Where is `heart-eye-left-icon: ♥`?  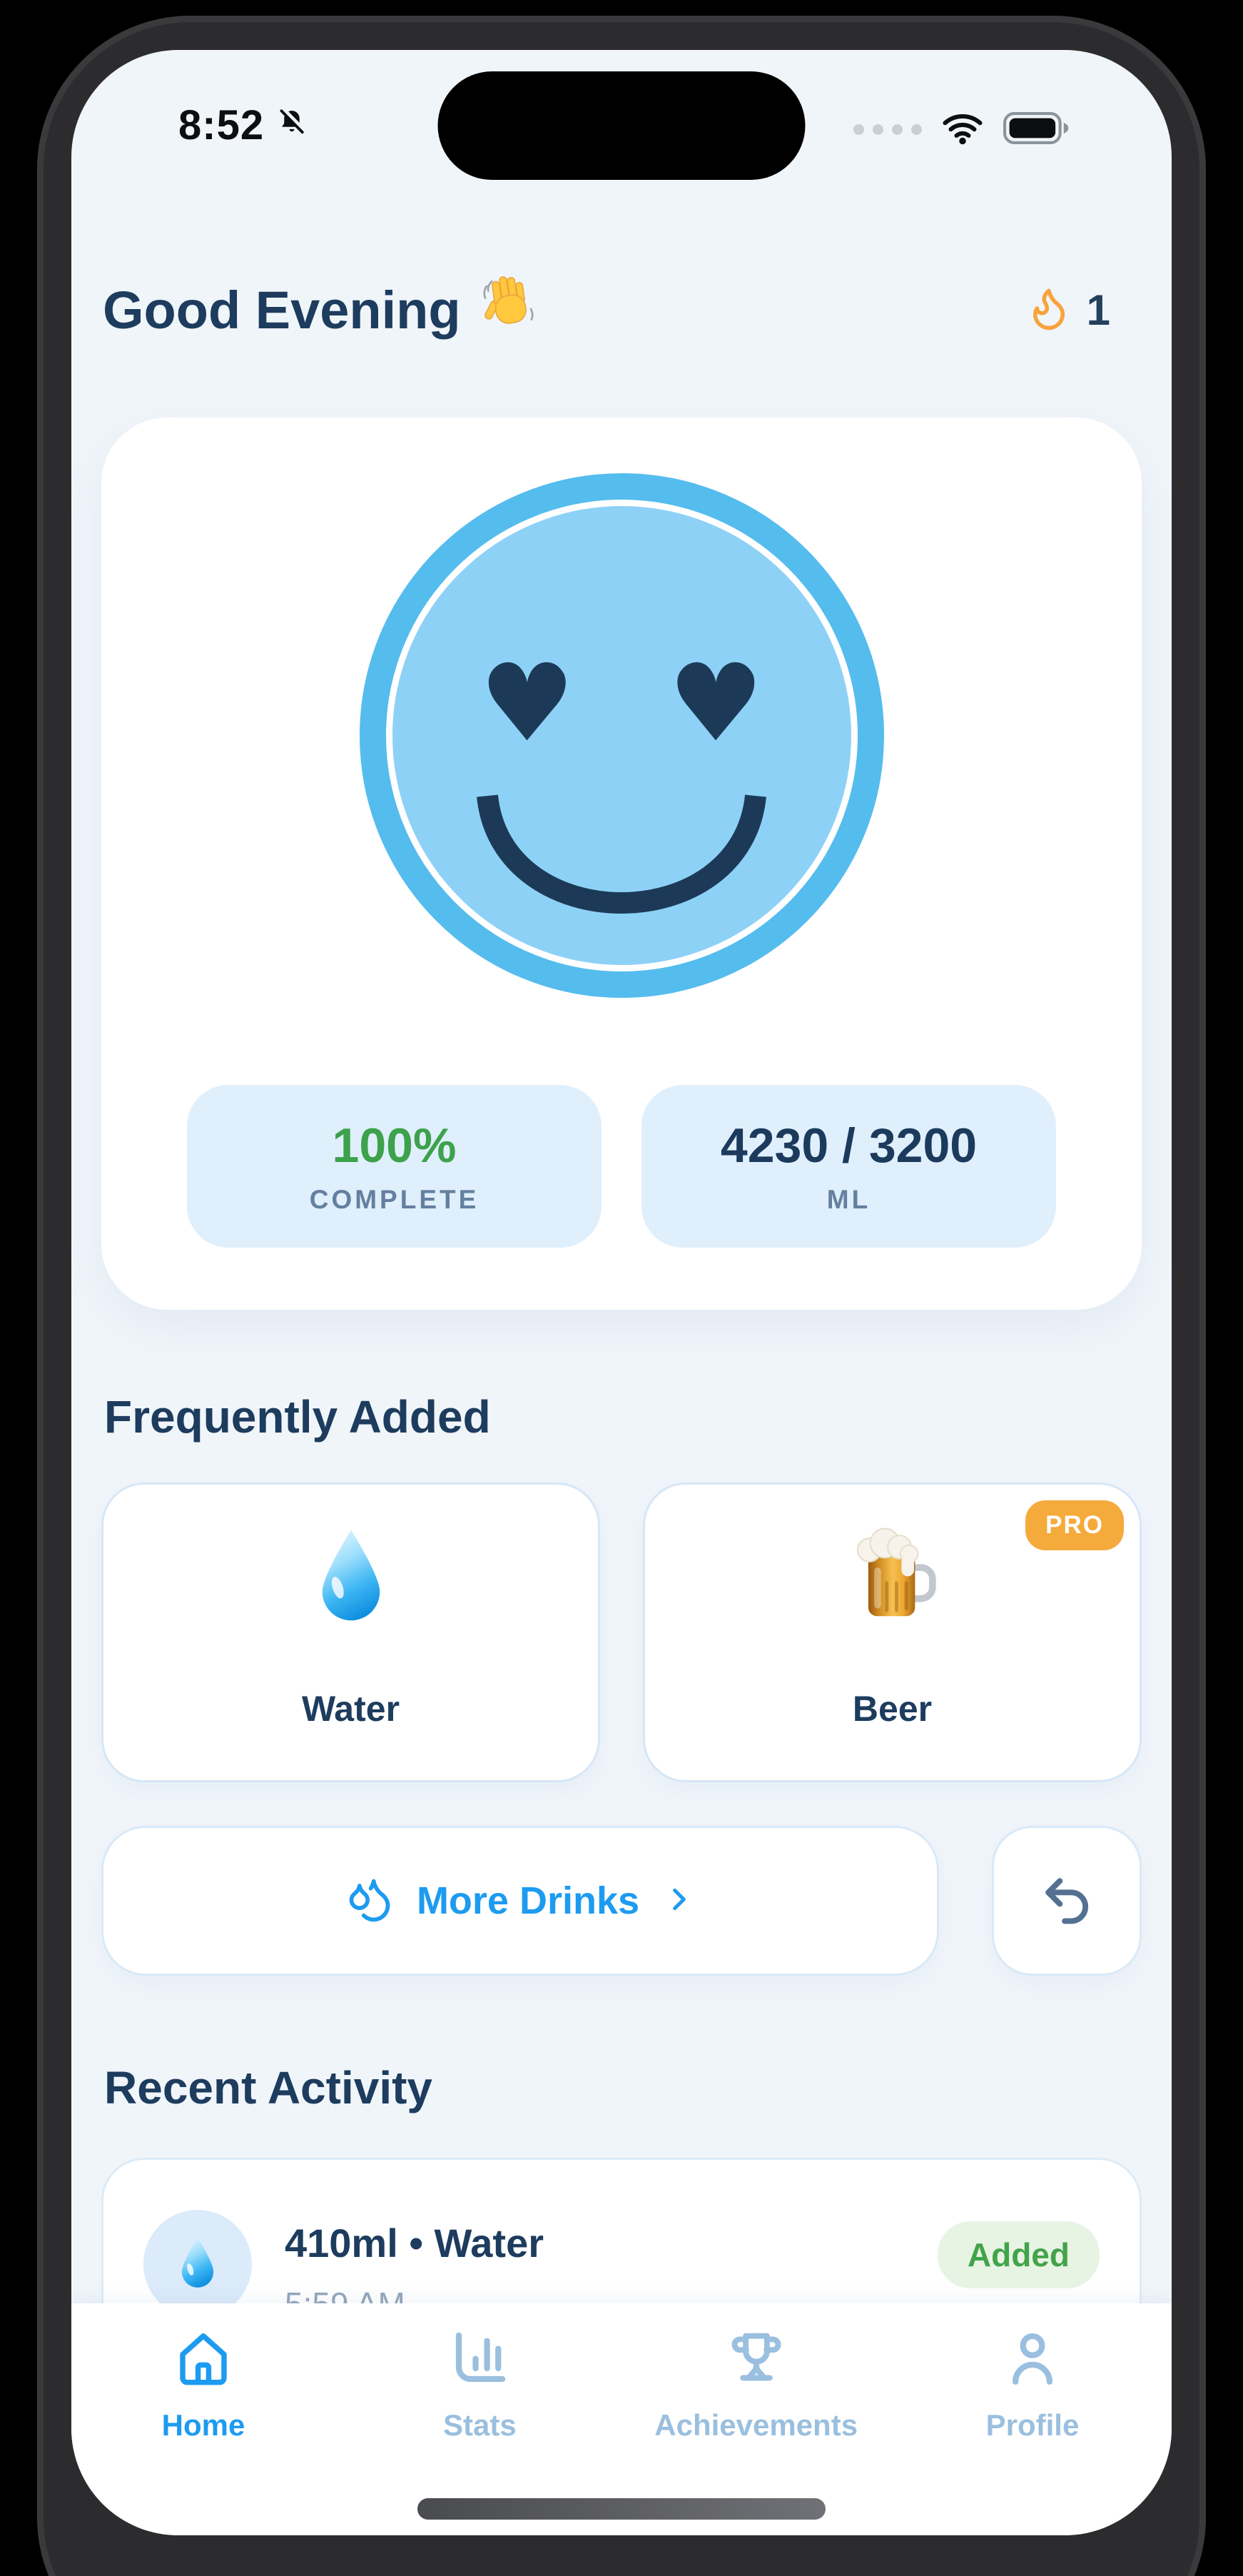 heart-eye-left-icon: ♥ is located at coordinates (527, 704).